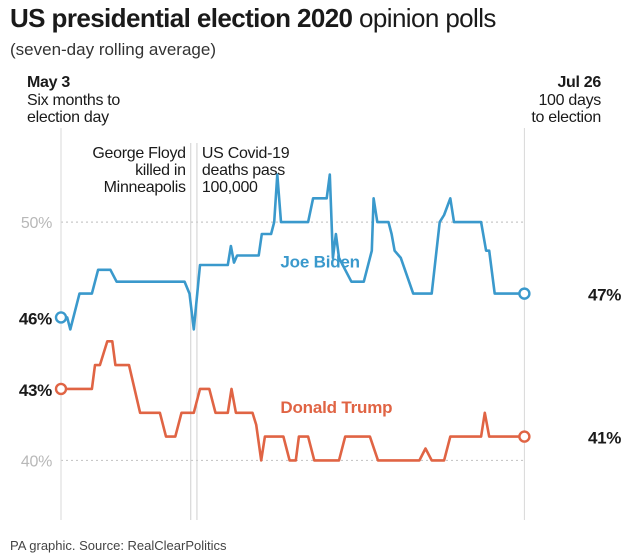  Describe the element at coordinates (73, 100) in the screenshot. I see `start-date-note-1: Six months to` at that location.